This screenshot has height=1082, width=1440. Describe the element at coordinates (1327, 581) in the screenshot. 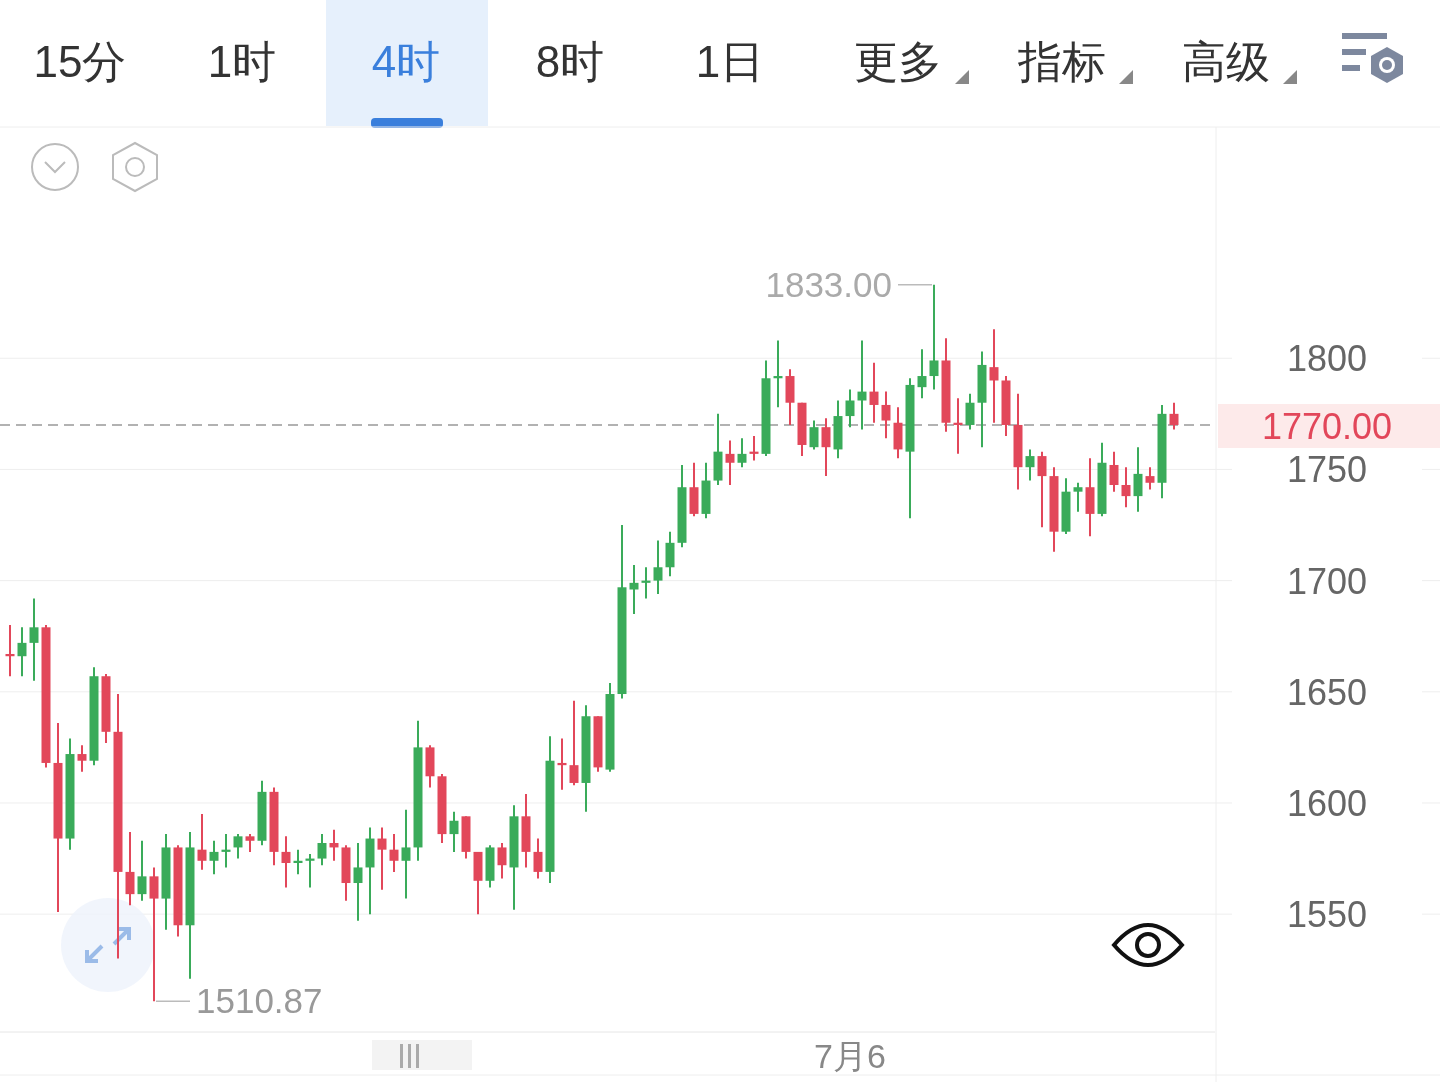

I see `y-tick-label: 1700` at that location.